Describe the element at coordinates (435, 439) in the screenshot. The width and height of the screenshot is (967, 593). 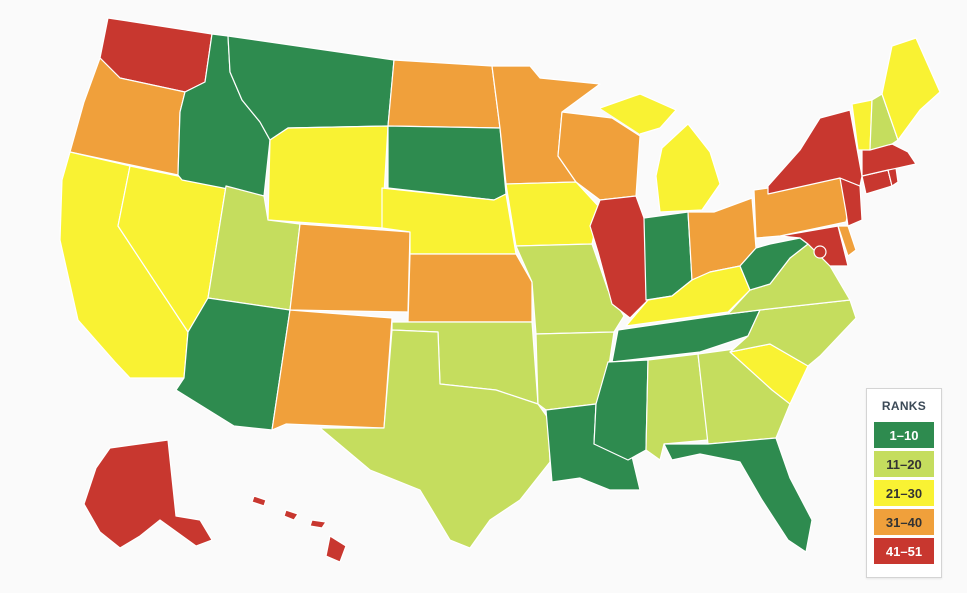
I see `state-tx` at that location.